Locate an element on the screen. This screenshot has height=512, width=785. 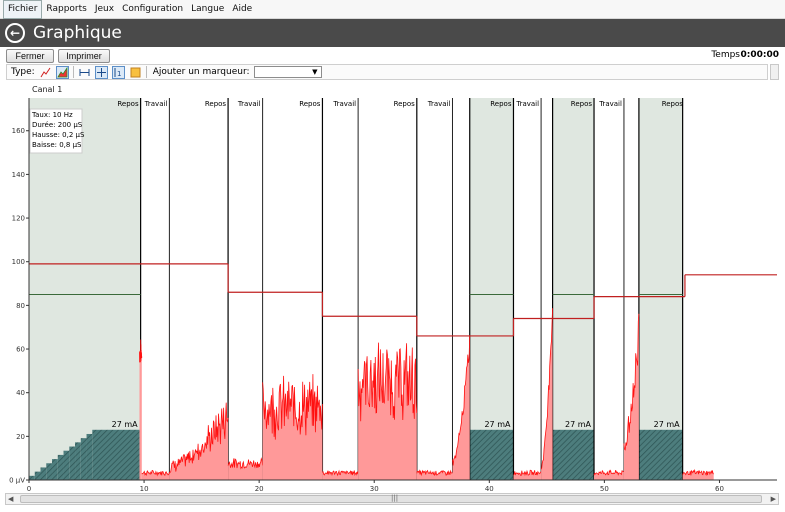
info-line: Hausse: 0,2 µS is located at coordinates (58, 135).